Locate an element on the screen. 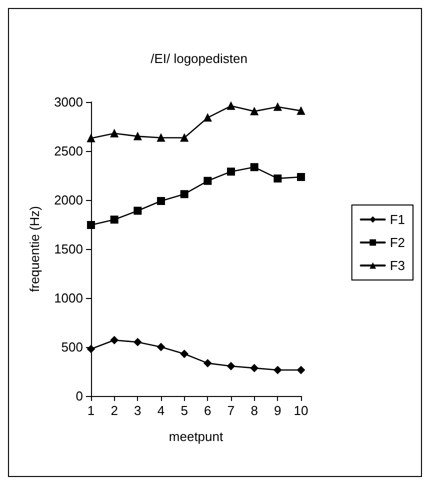  y-tick-label: 1500 is located at coordinates (68, 249).